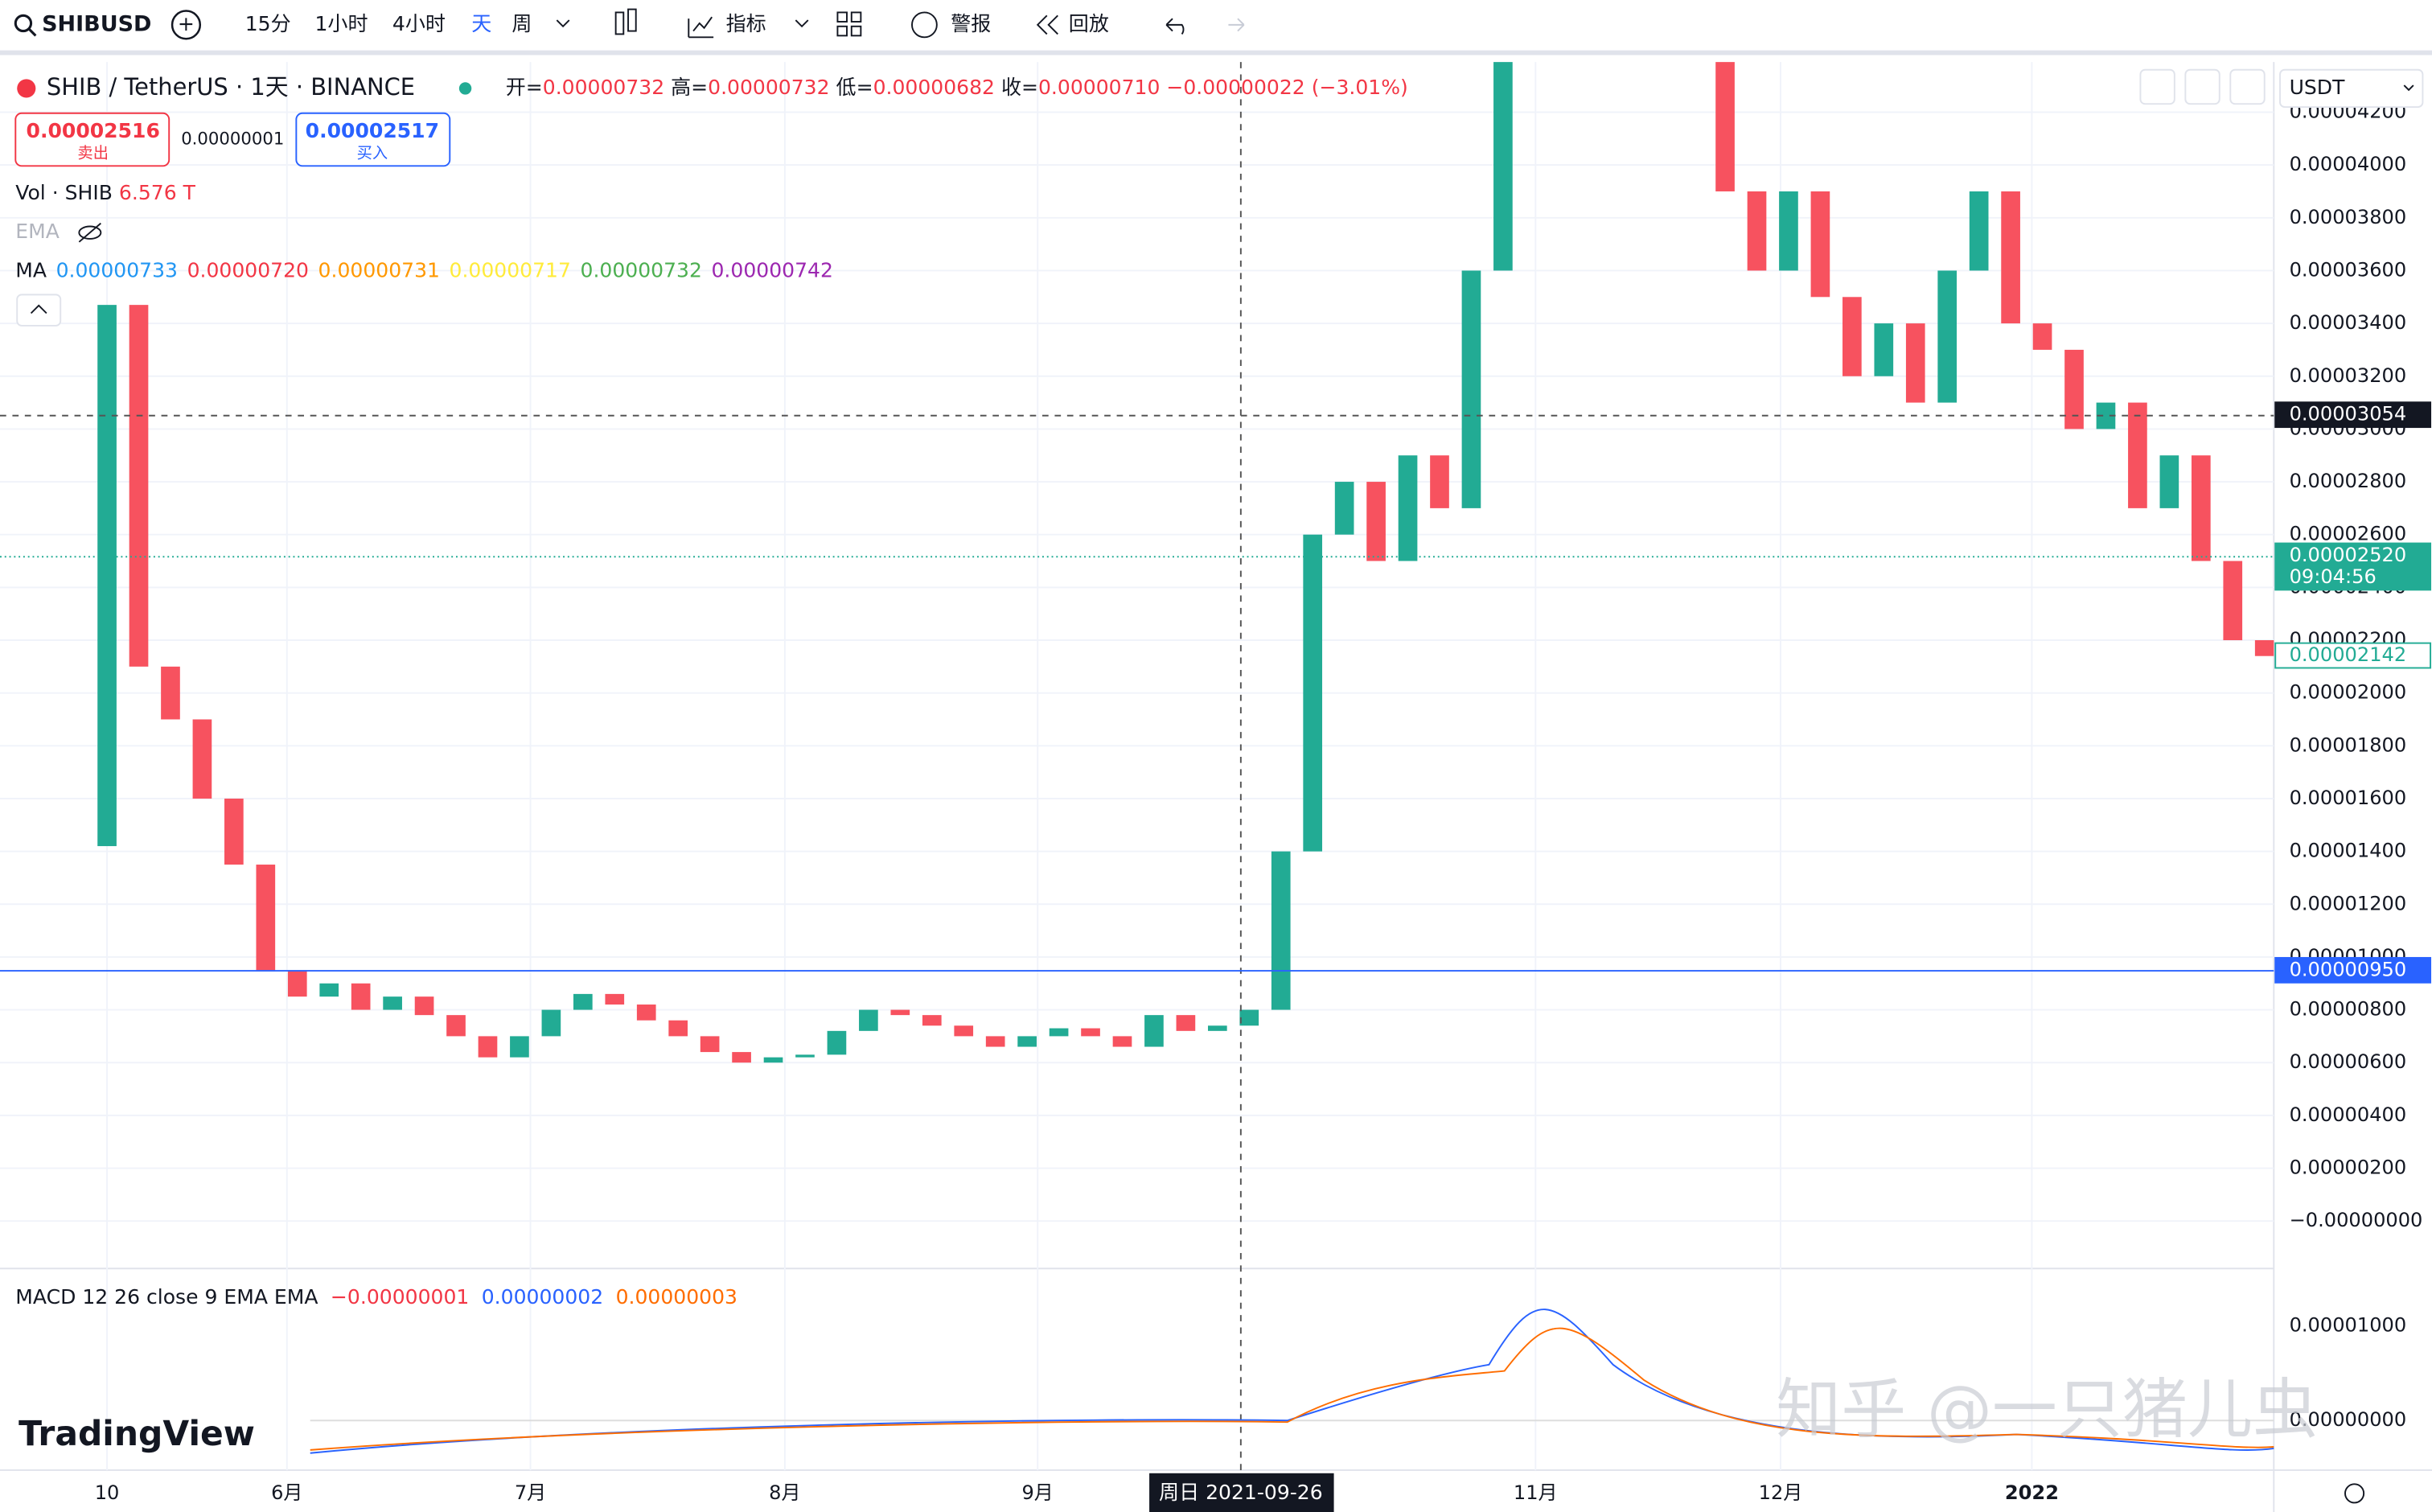 This screenshot has width=2432, height=1512. I want to click on ma-value: 0.00000731, so click(379, 270).